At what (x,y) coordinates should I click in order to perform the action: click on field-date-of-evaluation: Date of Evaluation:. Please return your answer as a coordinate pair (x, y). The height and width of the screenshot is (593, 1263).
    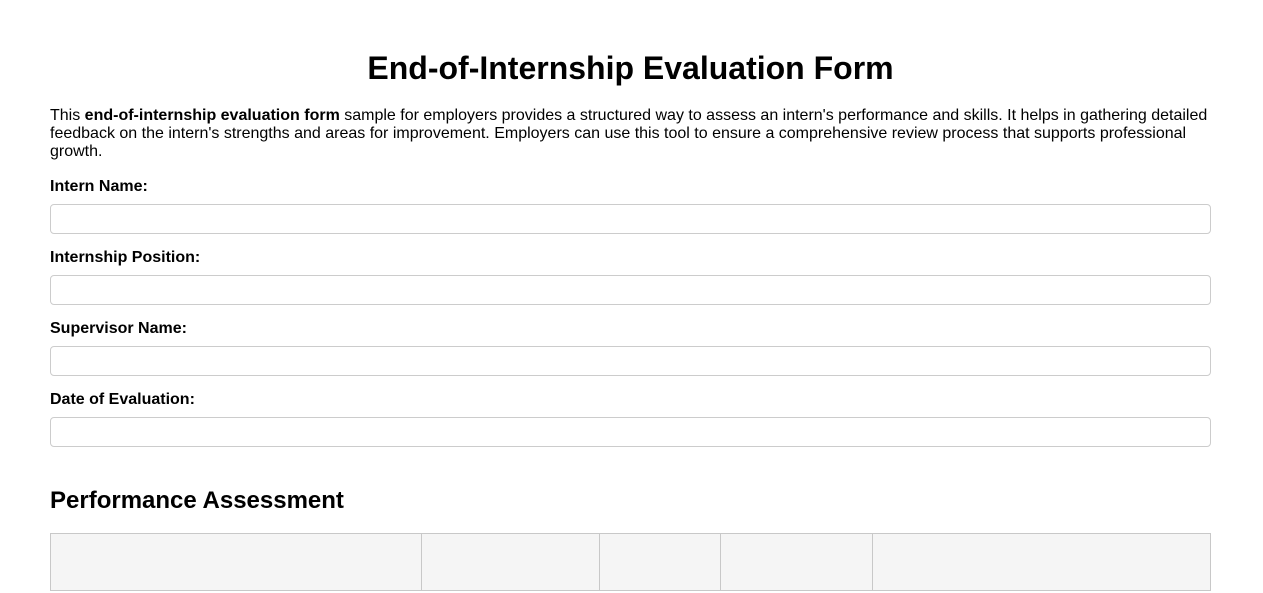
    Looking at the image, I should click on (630, 419).